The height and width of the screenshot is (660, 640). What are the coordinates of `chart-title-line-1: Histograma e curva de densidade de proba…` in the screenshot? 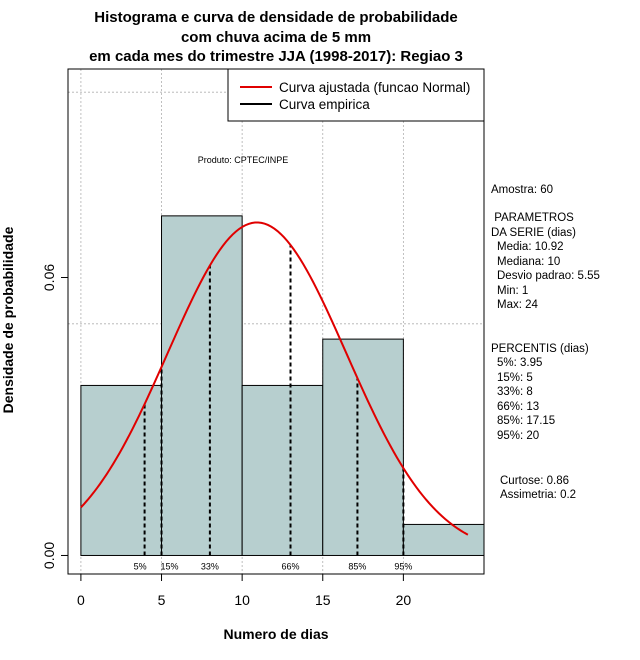 It's located at (275, 17).